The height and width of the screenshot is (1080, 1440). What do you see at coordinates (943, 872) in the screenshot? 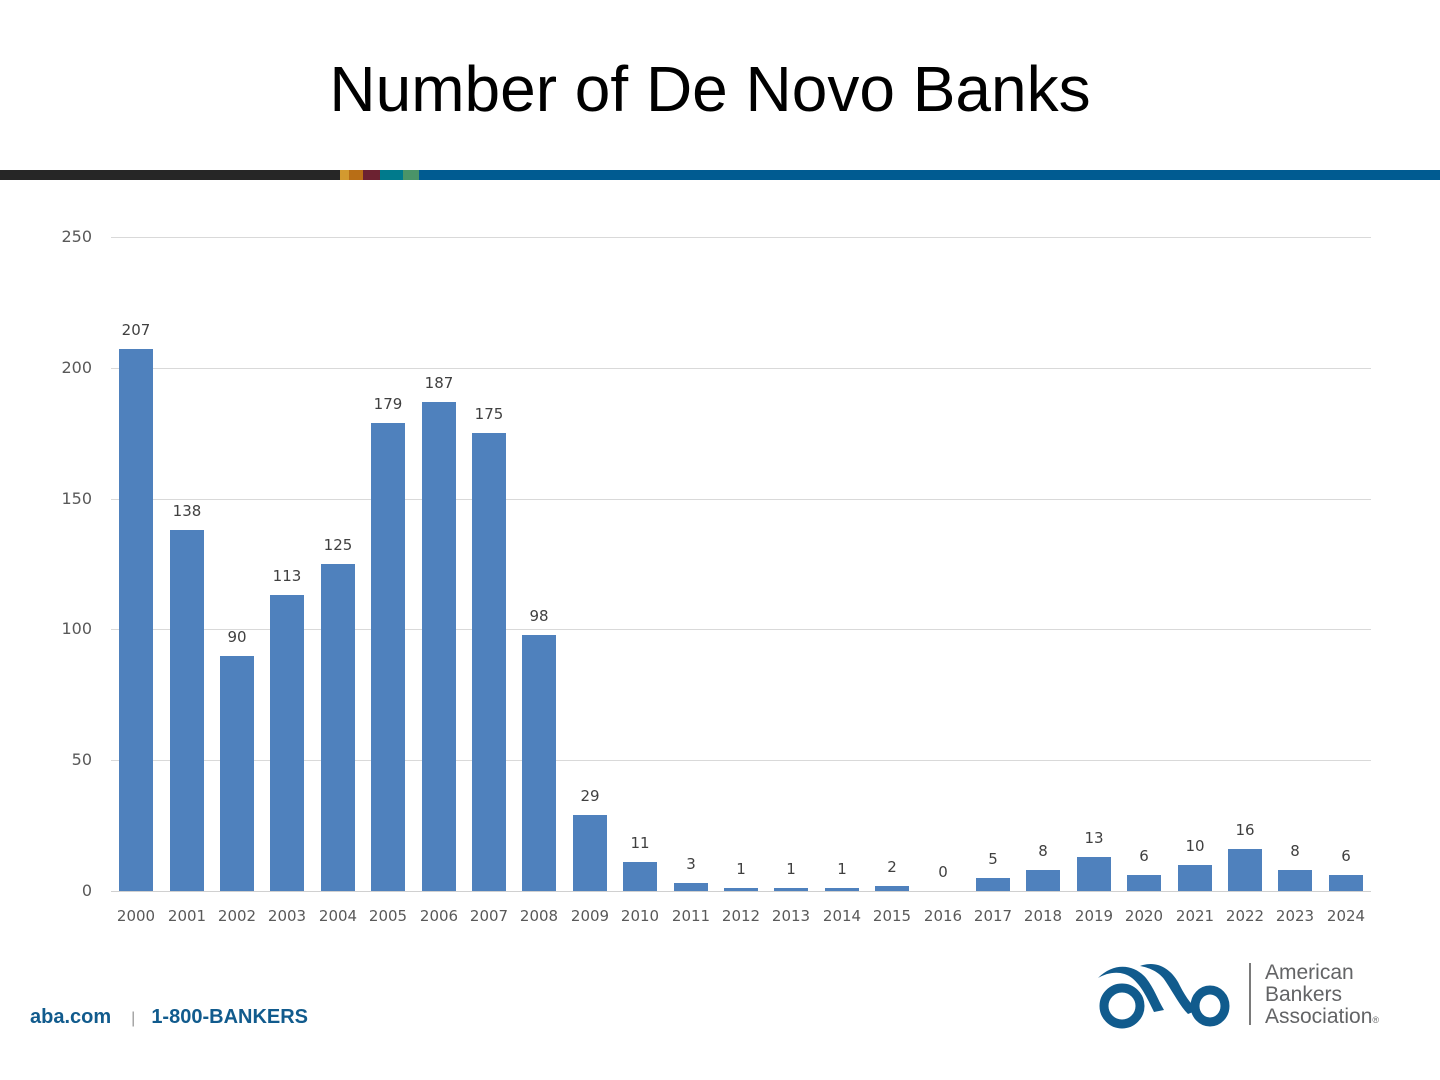
I see `data-label: 0` at bounding box center [943, 872].